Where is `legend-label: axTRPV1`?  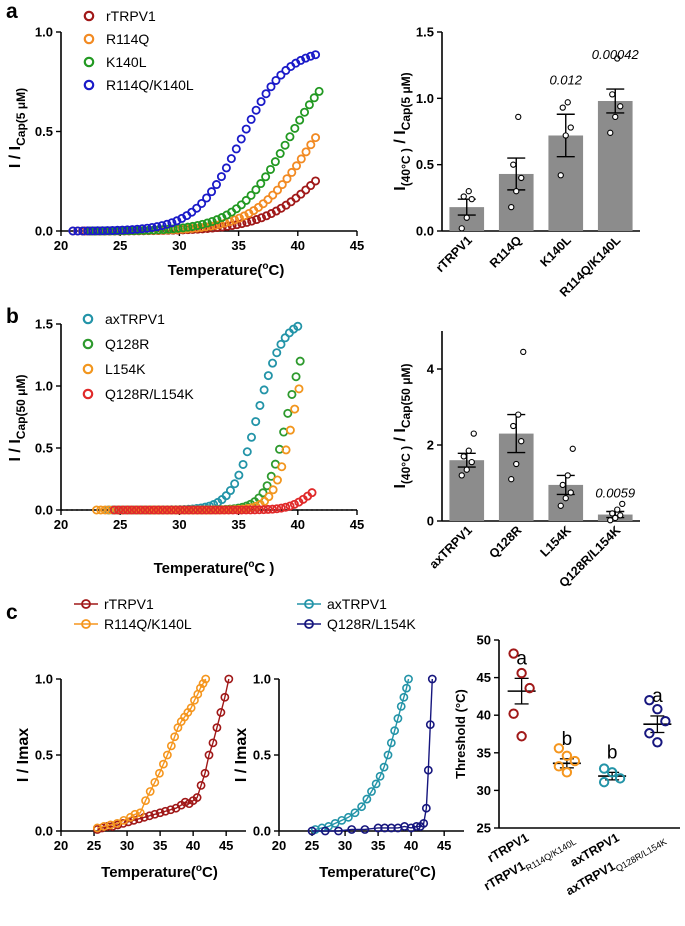 legend-label: axTRPV1 is located at coordinates (135, 319).